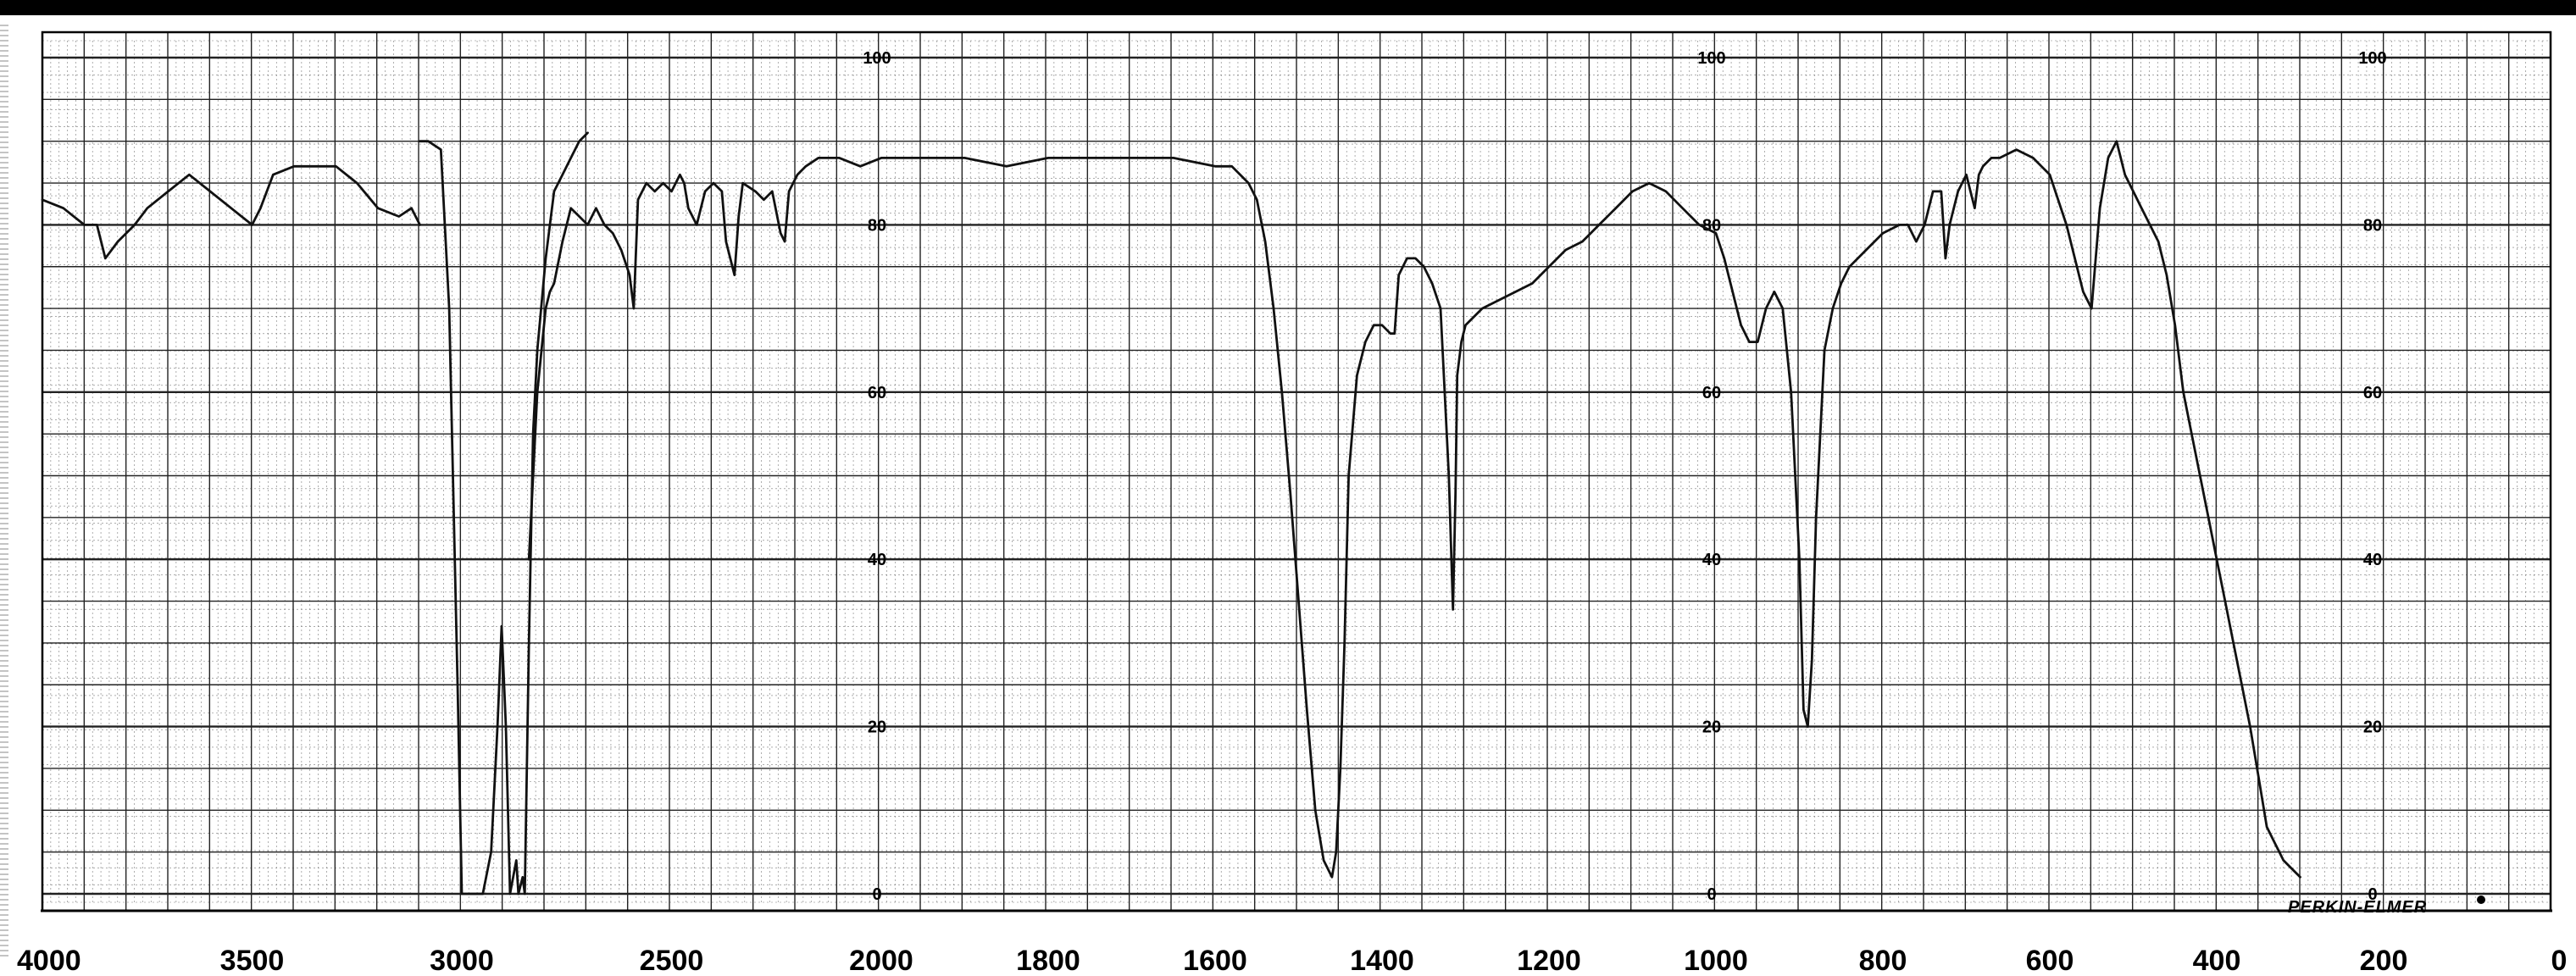  Describe the element at coordinates (1288, 7) in the screenshot. I see `top-border` at that location.